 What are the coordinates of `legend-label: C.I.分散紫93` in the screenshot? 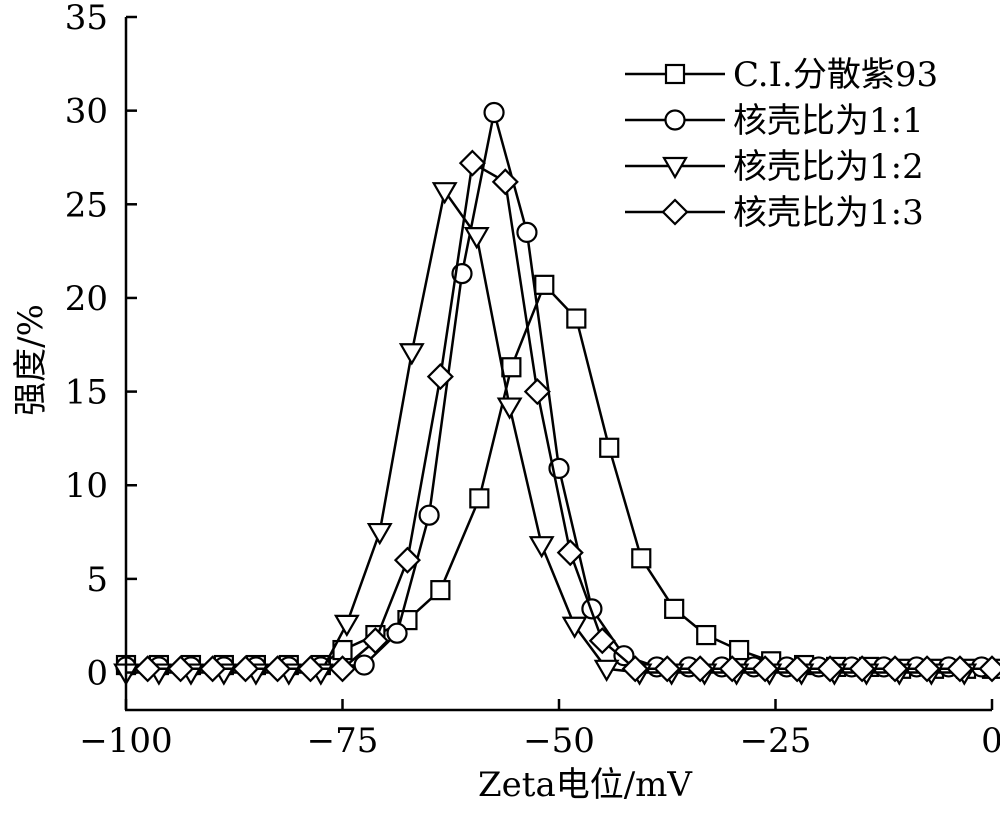 It's located at (835, 75).